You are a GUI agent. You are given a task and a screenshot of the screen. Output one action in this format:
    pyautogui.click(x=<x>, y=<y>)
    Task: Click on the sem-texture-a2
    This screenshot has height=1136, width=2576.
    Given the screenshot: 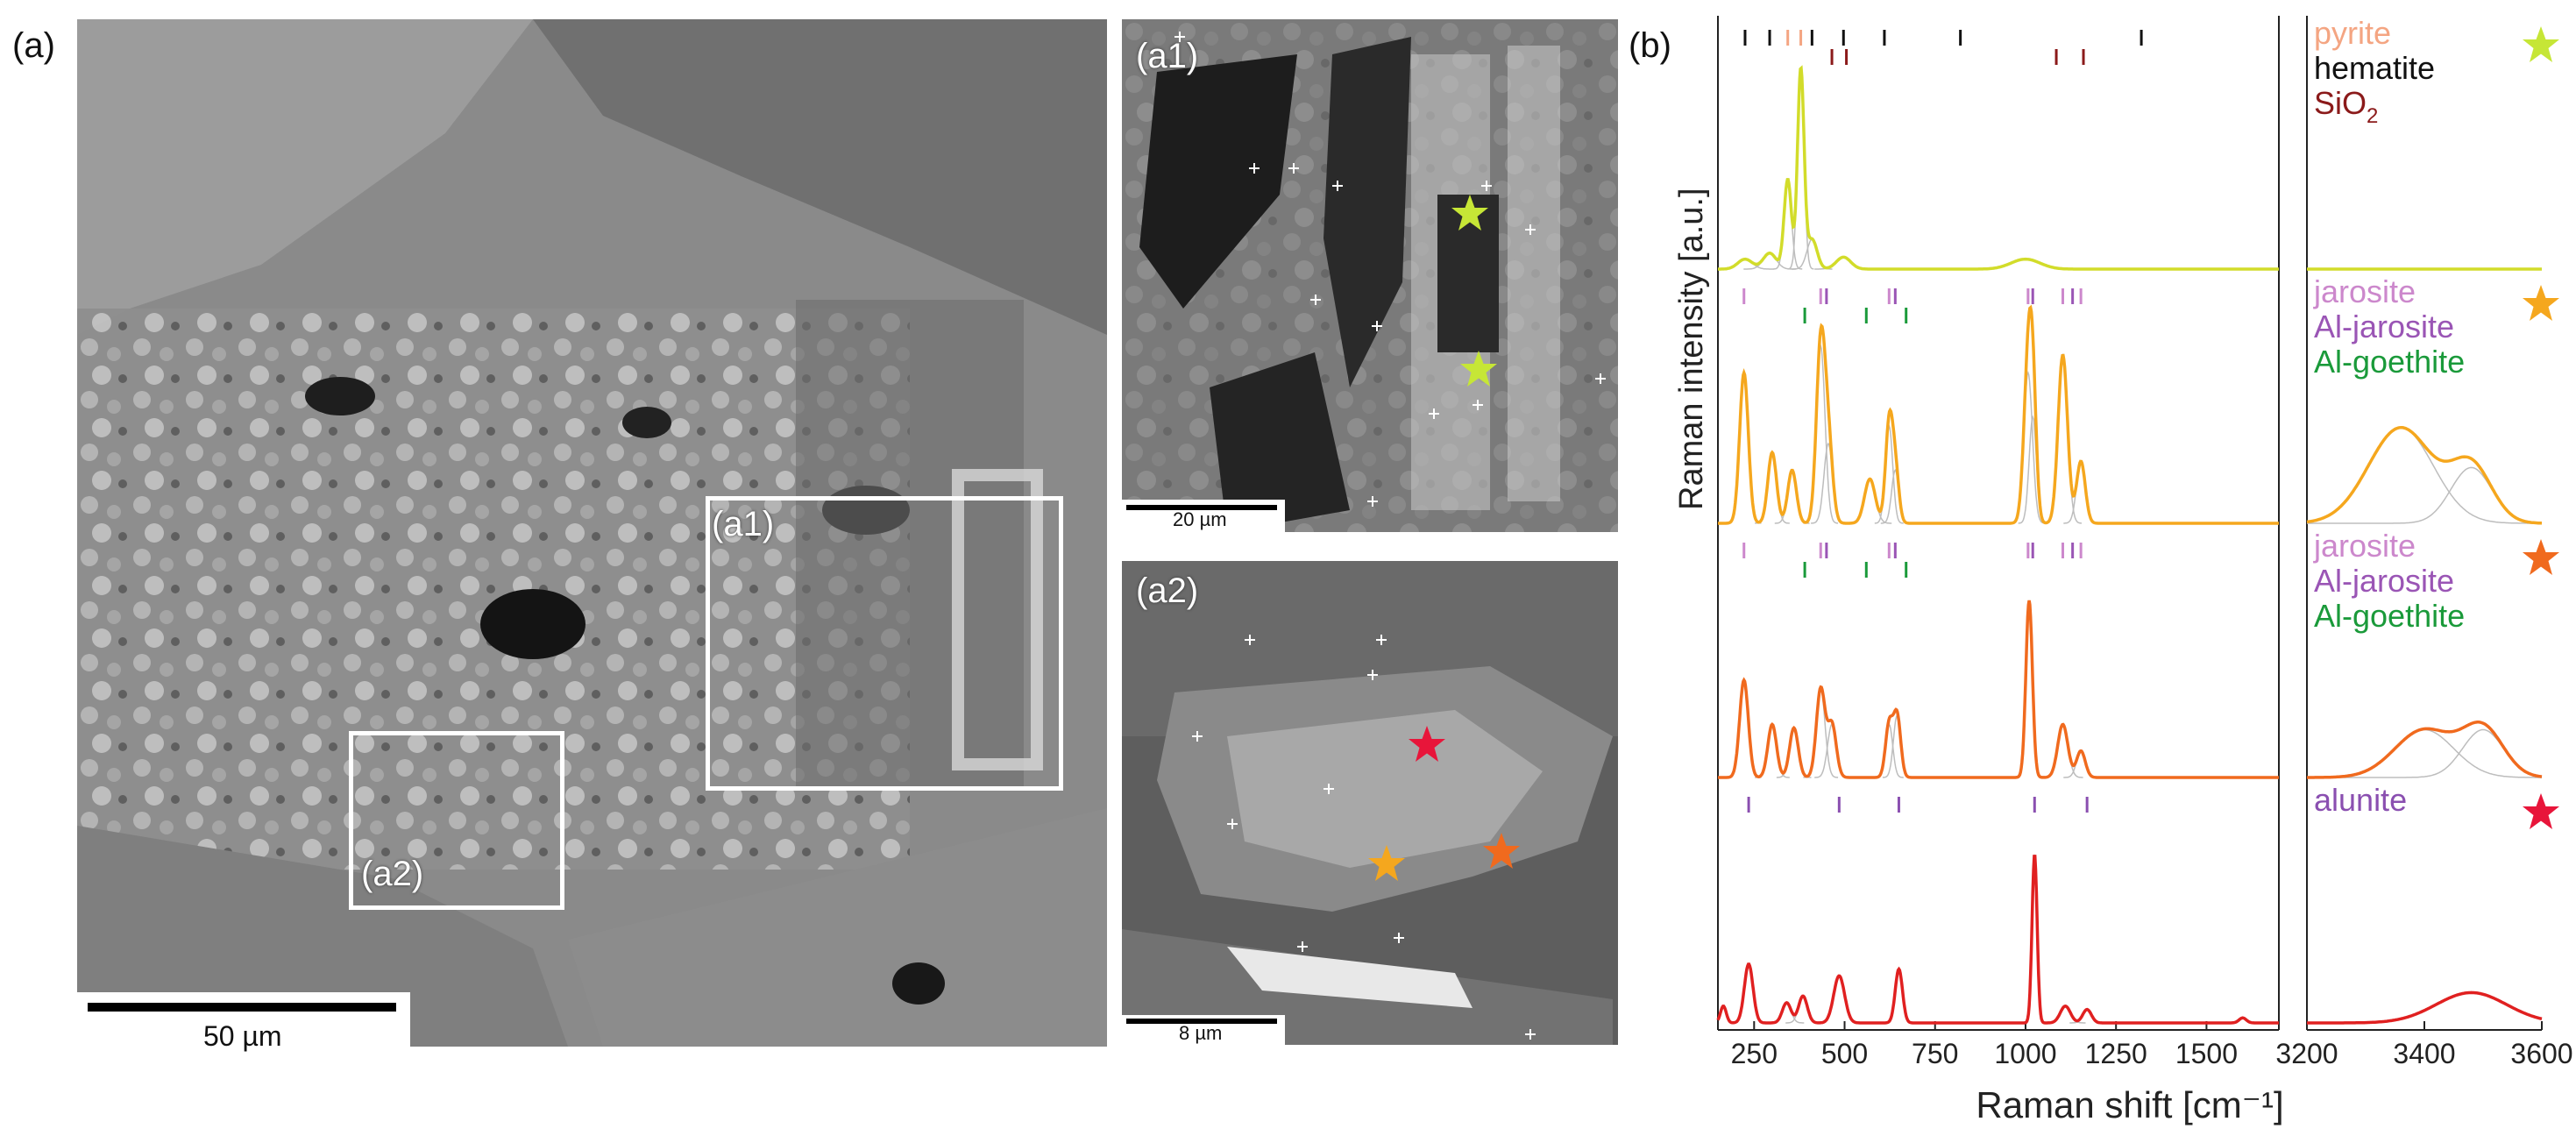 What is the action you would take?
    pyautogui.click(x=1370, y=803)
    